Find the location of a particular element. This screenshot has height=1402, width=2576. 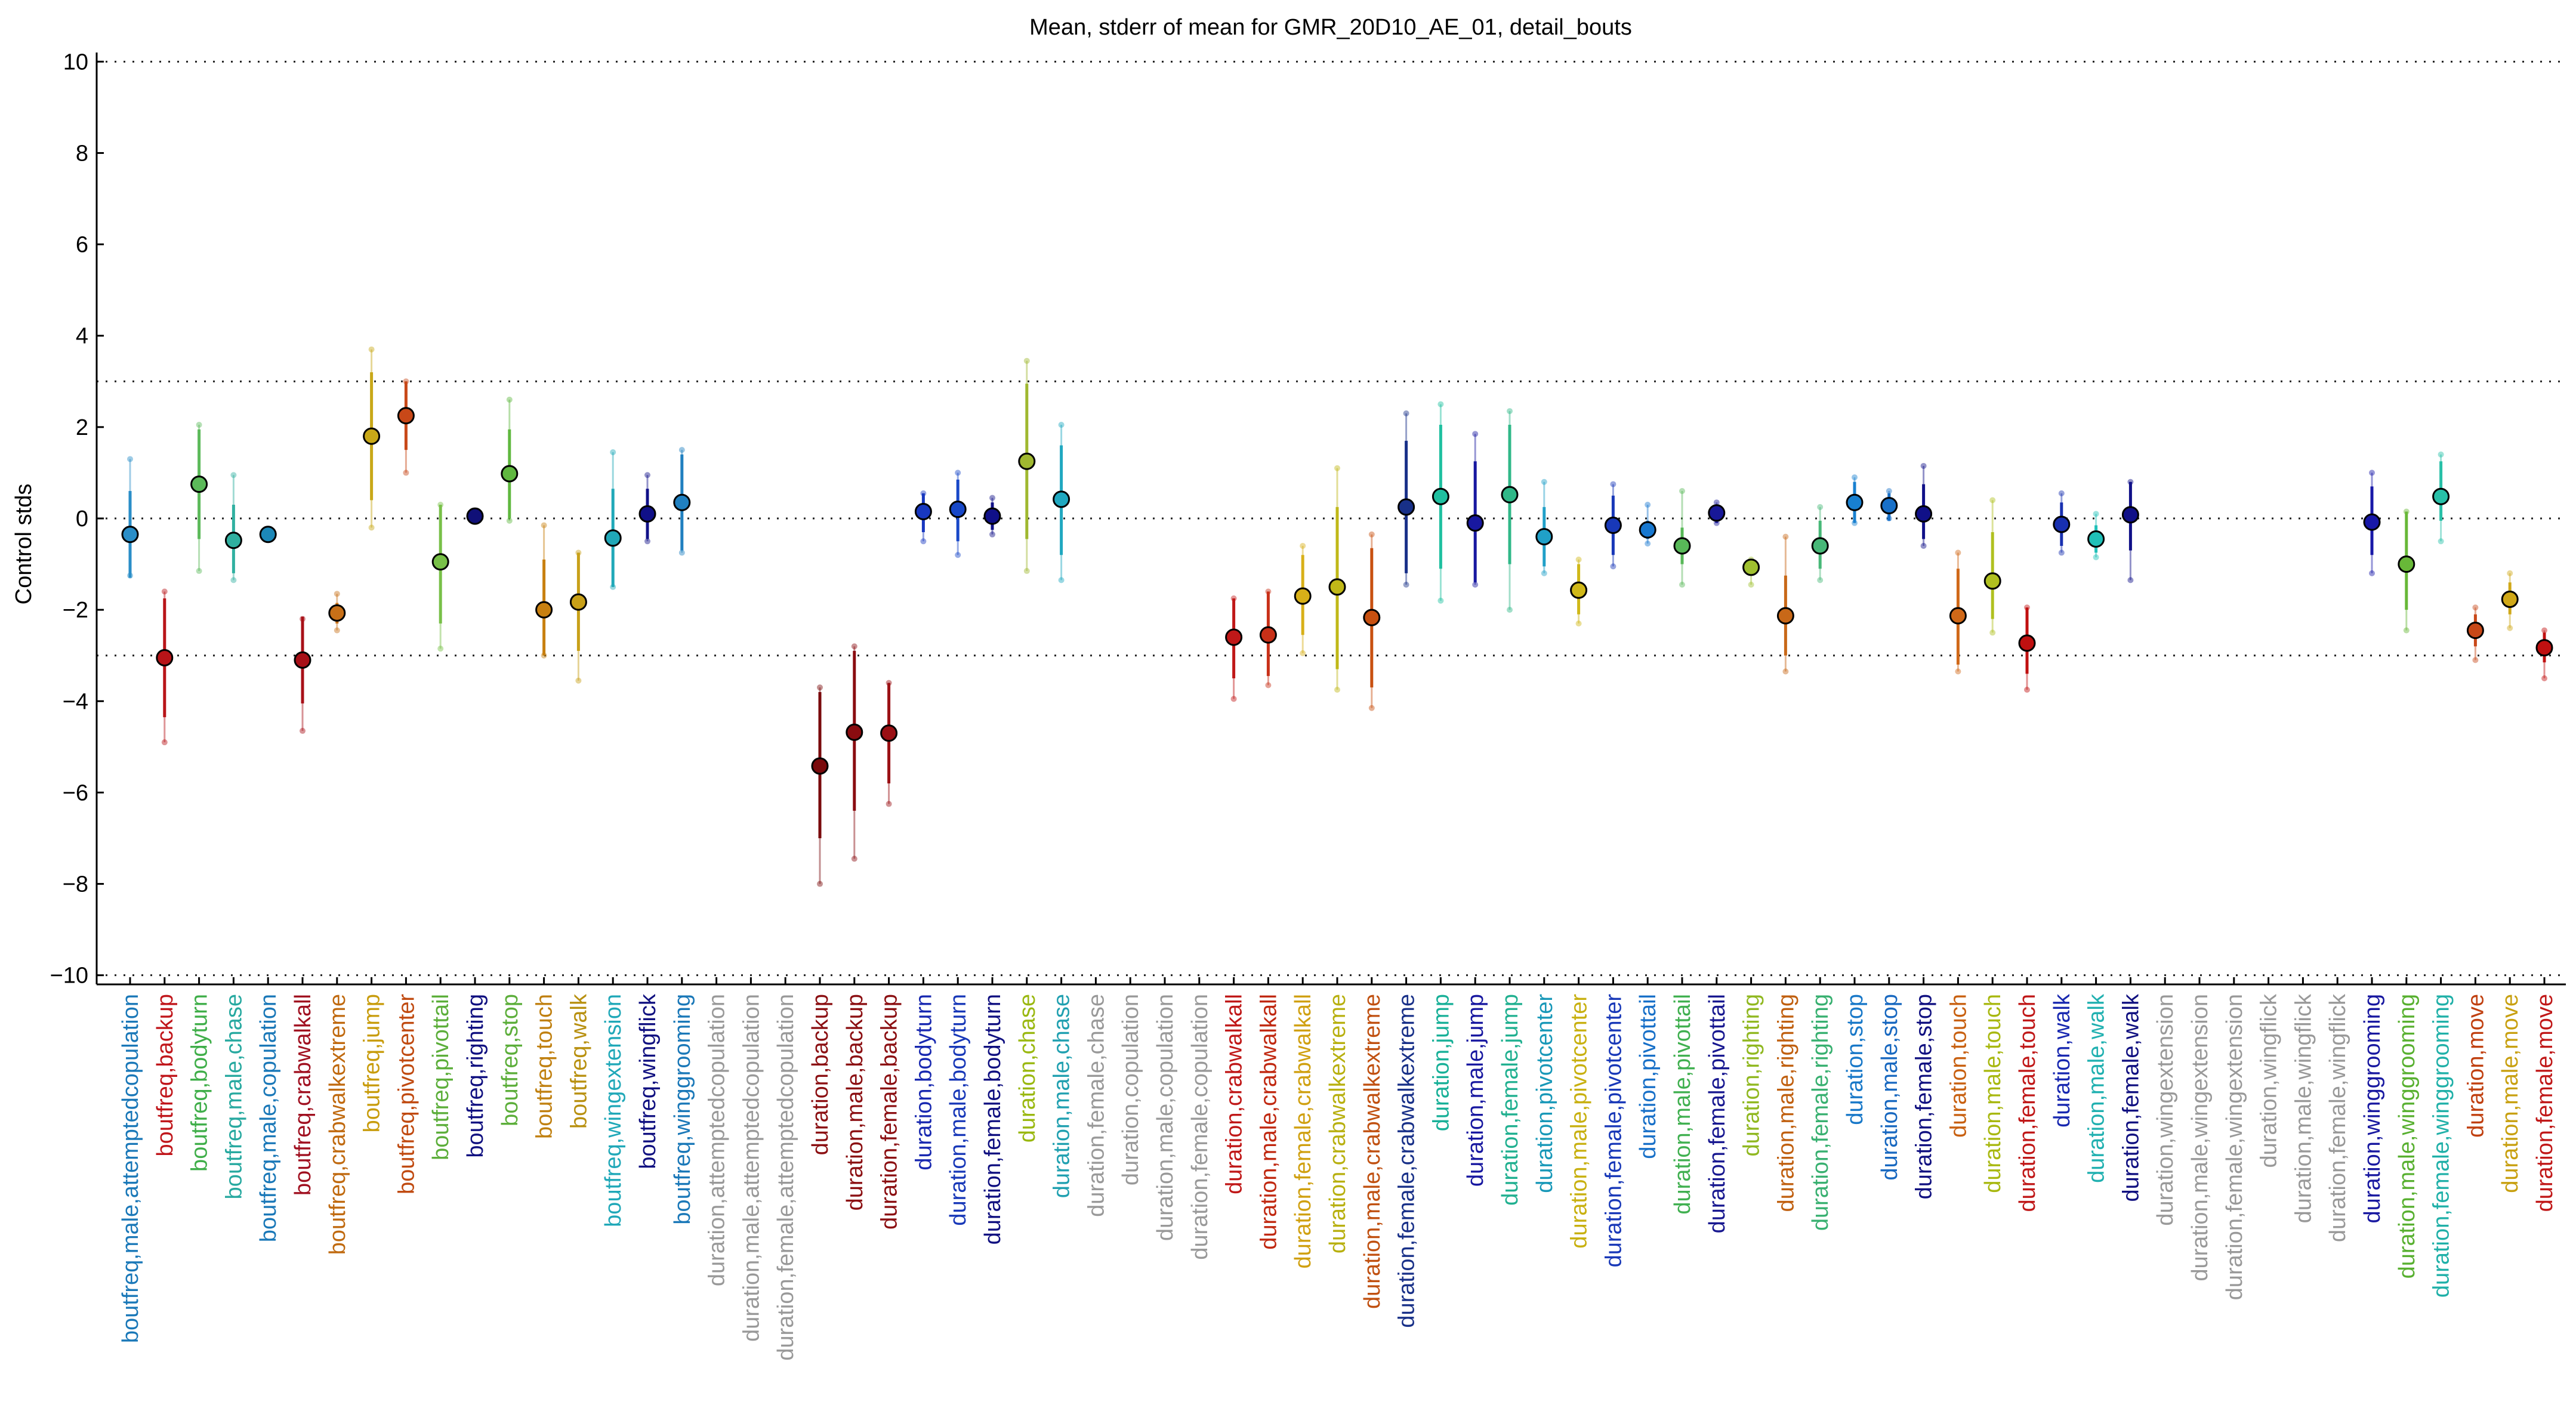

x-tick-label: duration,male,touch is located at coordinates (1993, 1093).